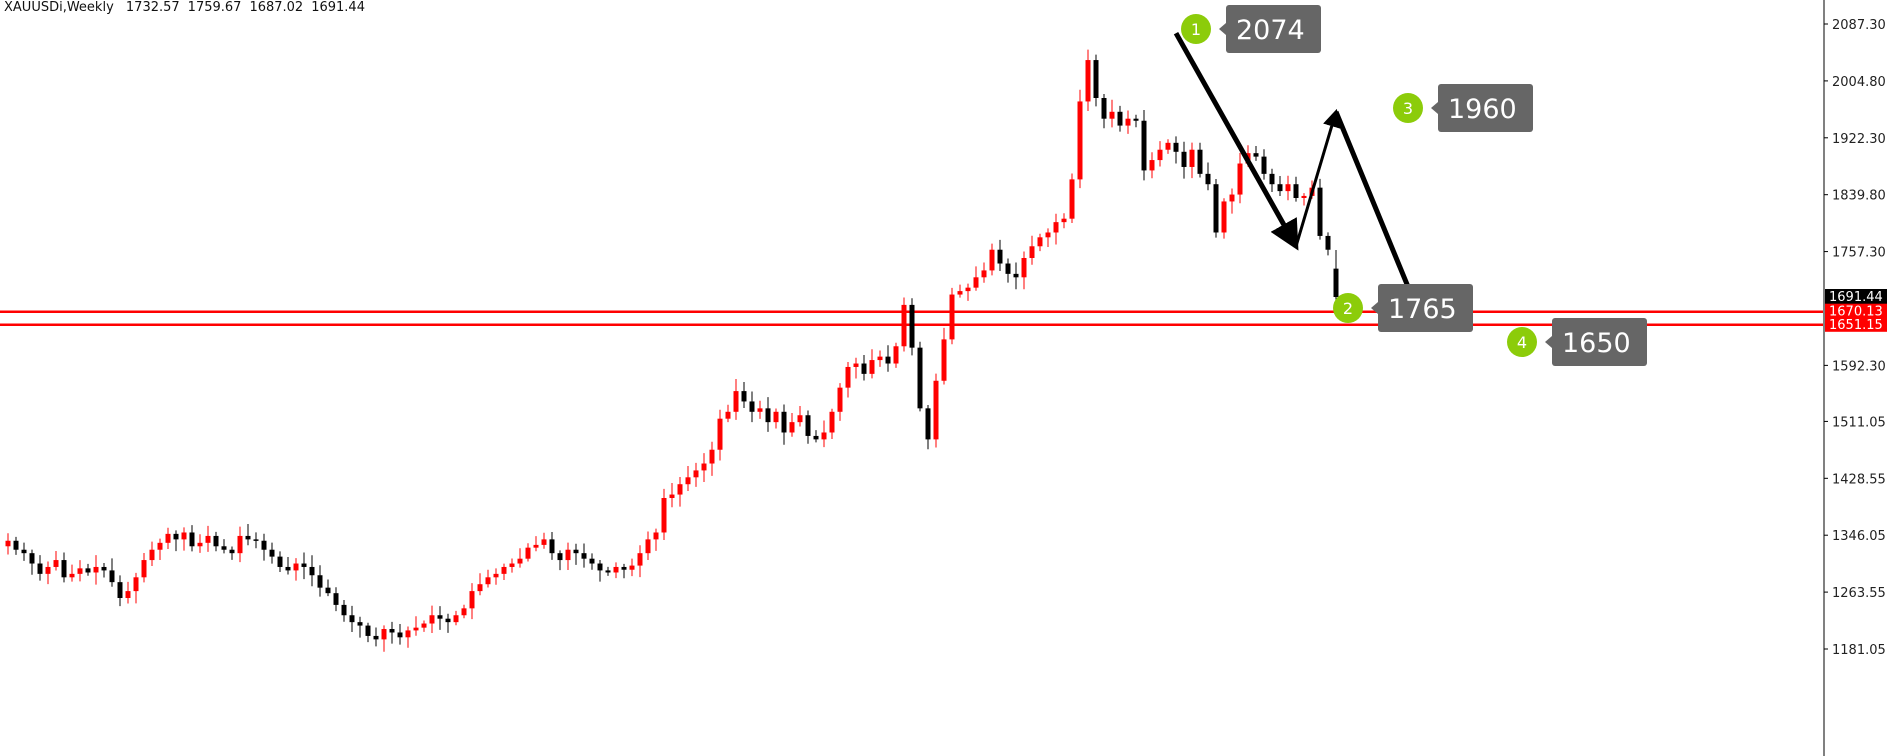  What do you see at coordinates (1859, 82) in the screenshot?
I see `y-tick-label: 2004.80` at bounding box center [1859, 82].